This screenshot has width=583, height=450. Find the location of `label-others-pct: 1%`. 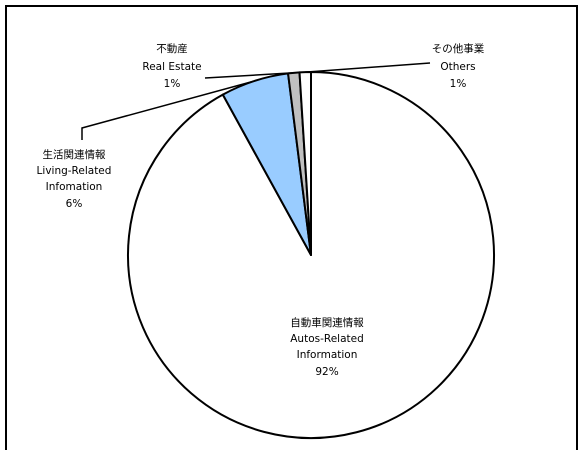

label-others-pct: 1% is located at coordinates (458, 84).